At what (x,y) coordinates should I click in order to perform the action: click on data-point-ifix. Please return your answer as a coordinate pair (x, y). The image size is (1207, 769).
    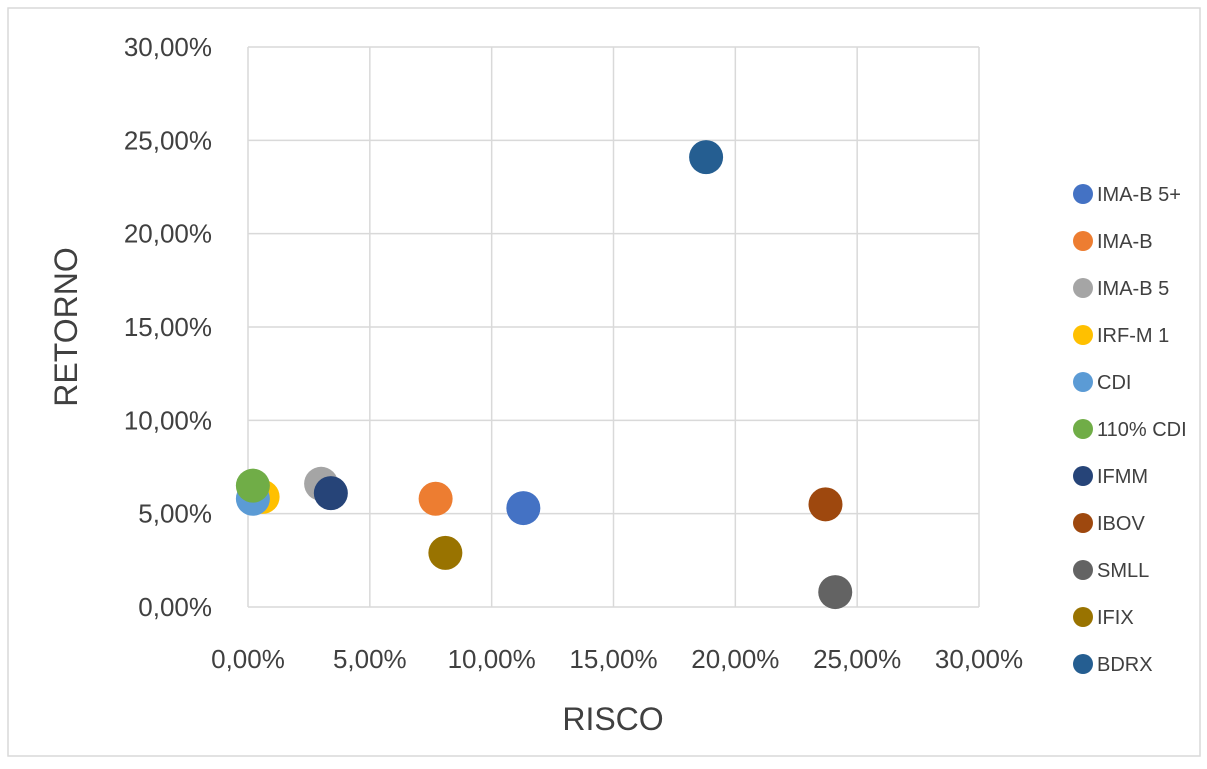
    Looking at the image, I should click on (445, 552).